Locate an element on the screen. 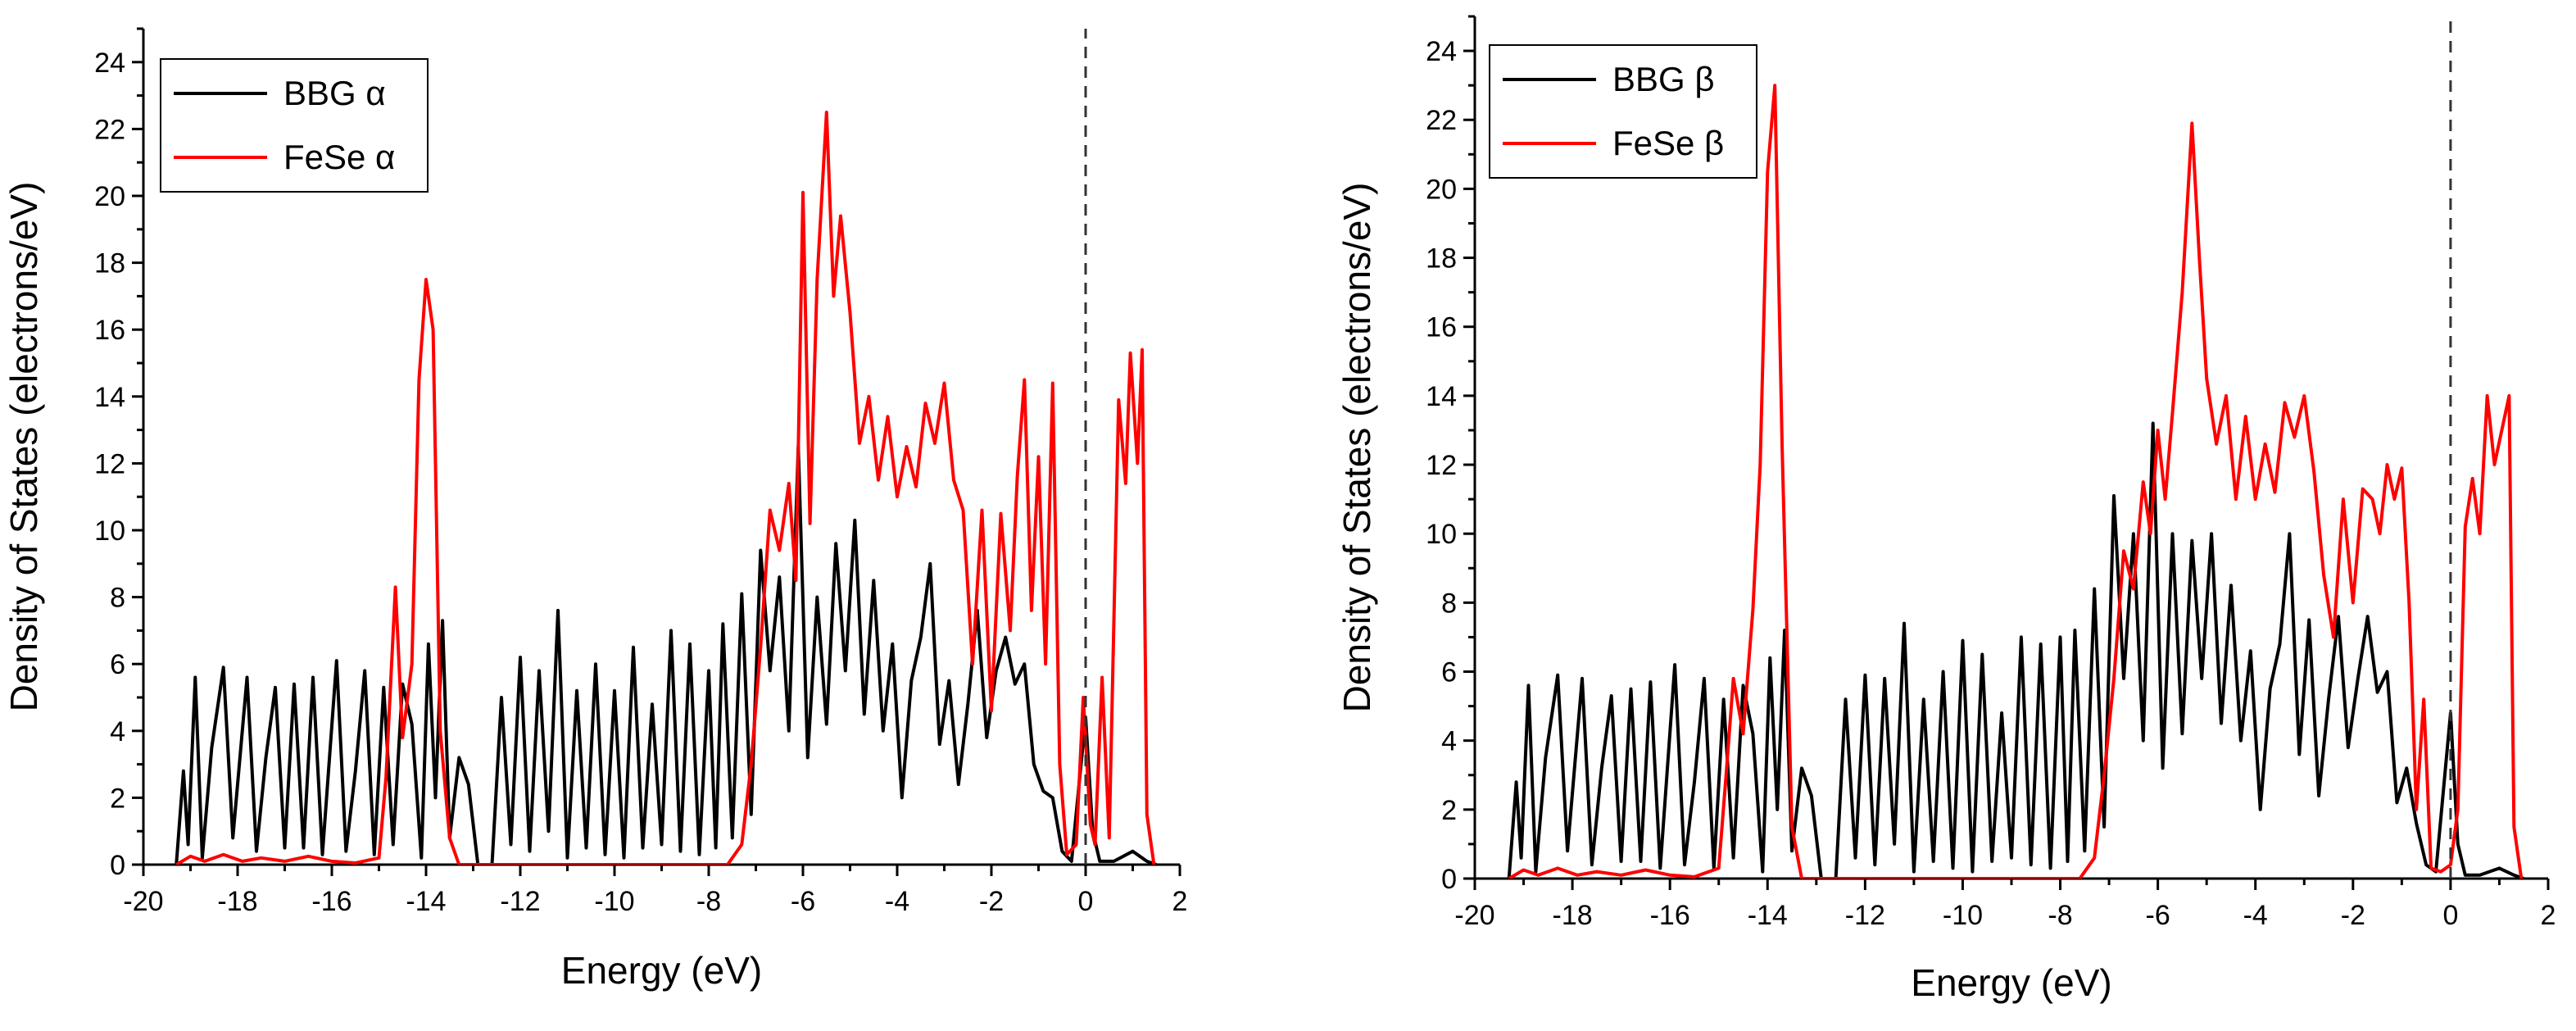 The image size is (2576, 1031). legend-label: BBG β is located at coordinates (1663, 79).